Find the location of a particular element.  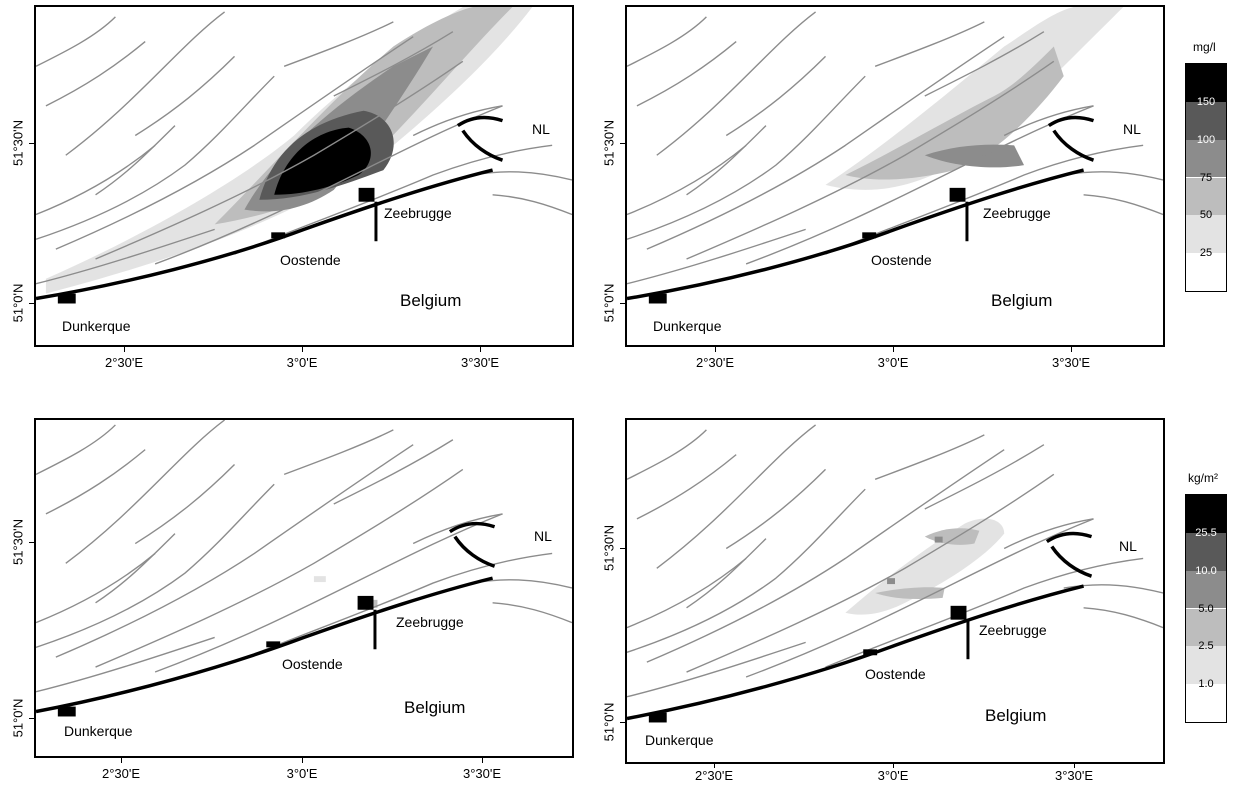

legend-label: 10.0 is located at coordinates (1206, 570).